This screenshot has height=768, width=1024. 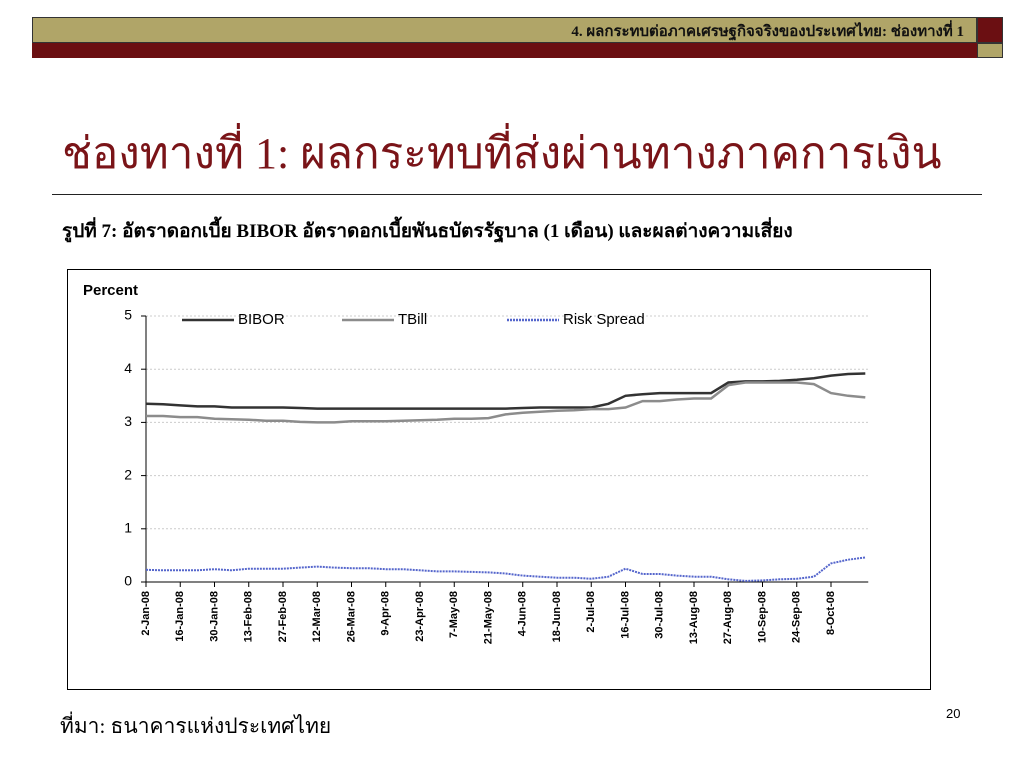 What do you see at coordinates (625, 615) in the screenshot?
I see `x-tick-label: 16-Jul-08` at bounding box center [625, 615].